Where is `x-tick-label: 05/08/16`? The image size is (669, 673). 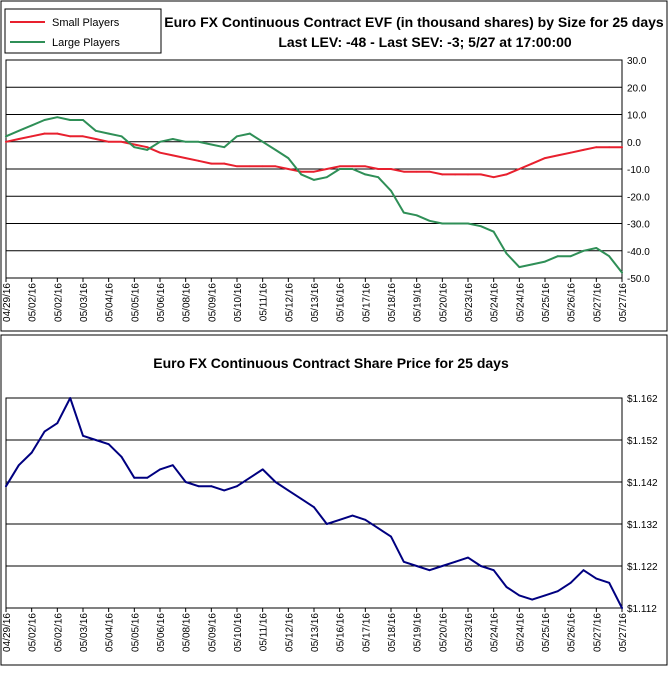 x-tick-label: 05/08/16 is located at coordinates (187, 632).